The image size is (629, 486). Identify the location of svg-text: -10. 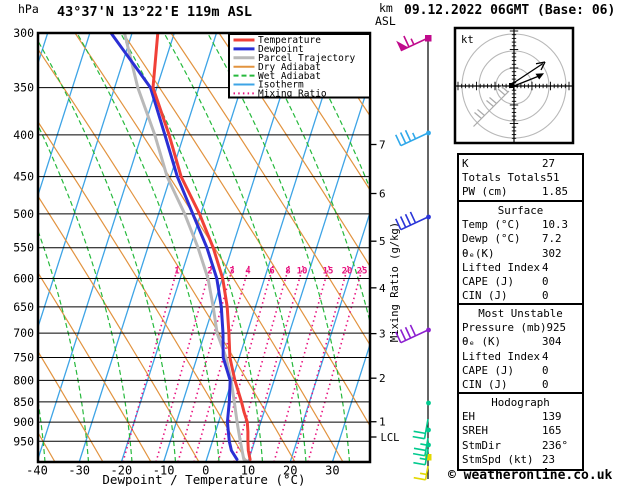
(164, 471).